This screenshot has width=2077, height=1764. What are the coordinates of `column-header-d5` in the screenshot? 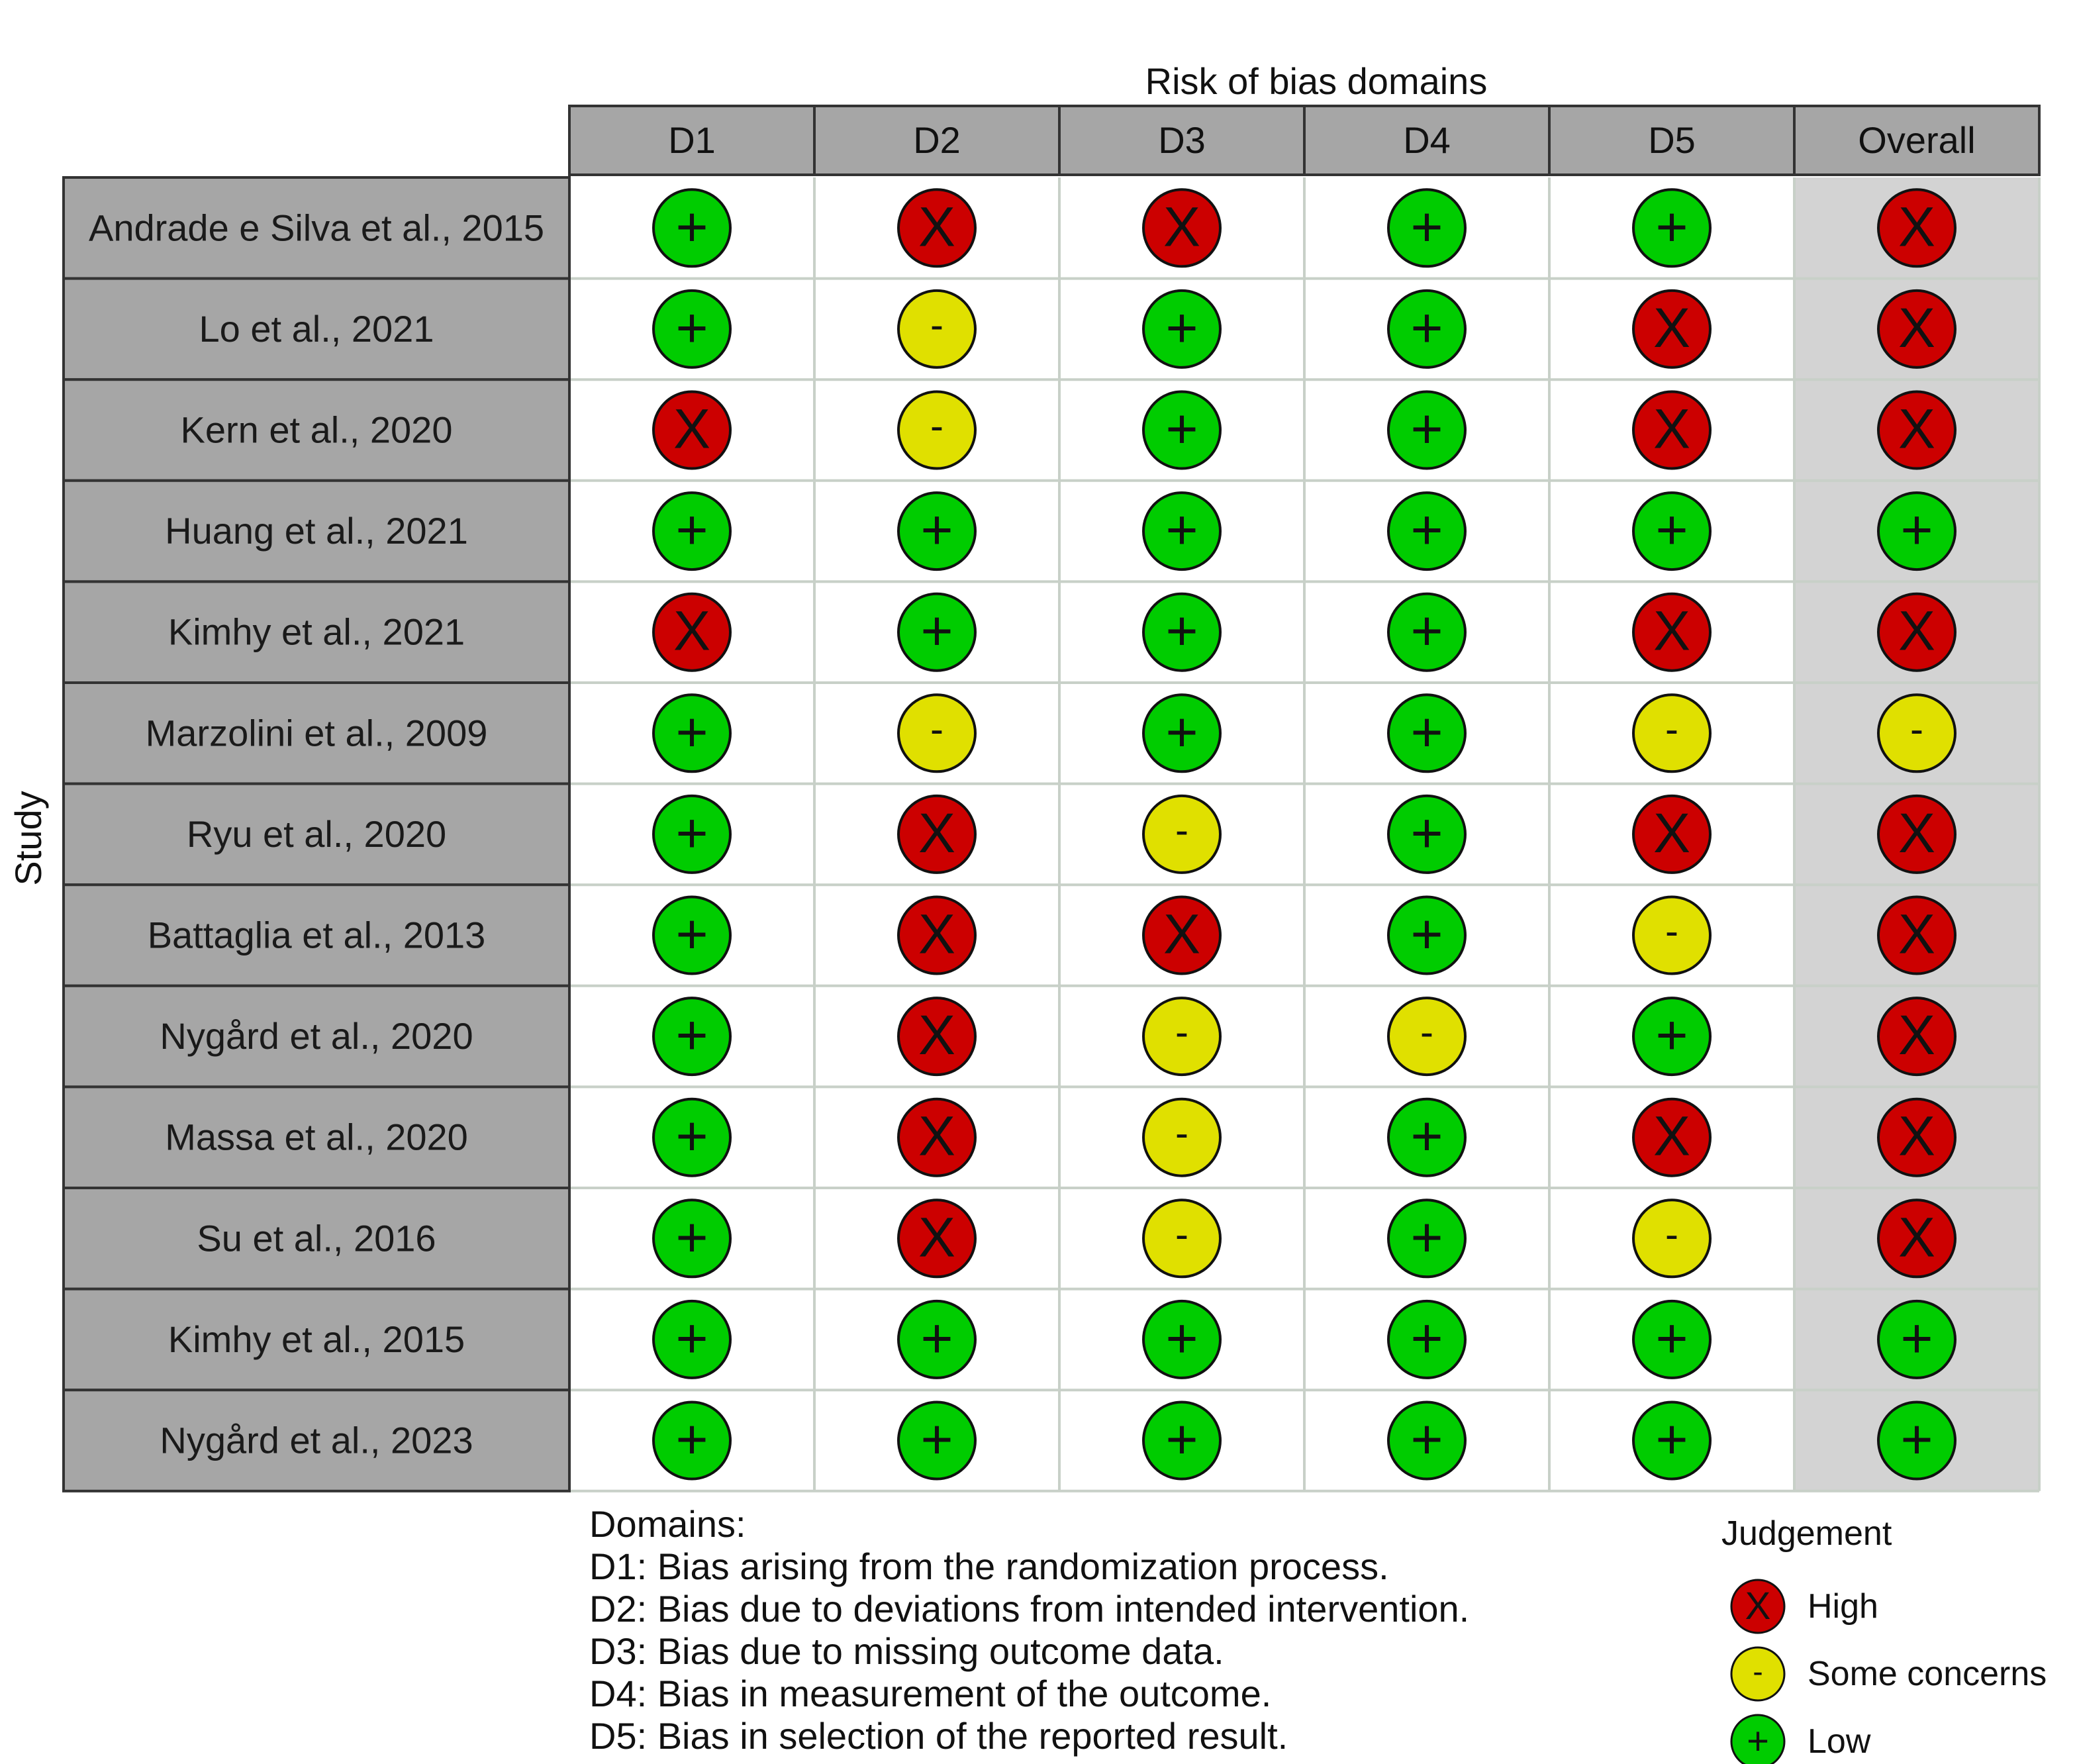 It's located at (1672, 140).